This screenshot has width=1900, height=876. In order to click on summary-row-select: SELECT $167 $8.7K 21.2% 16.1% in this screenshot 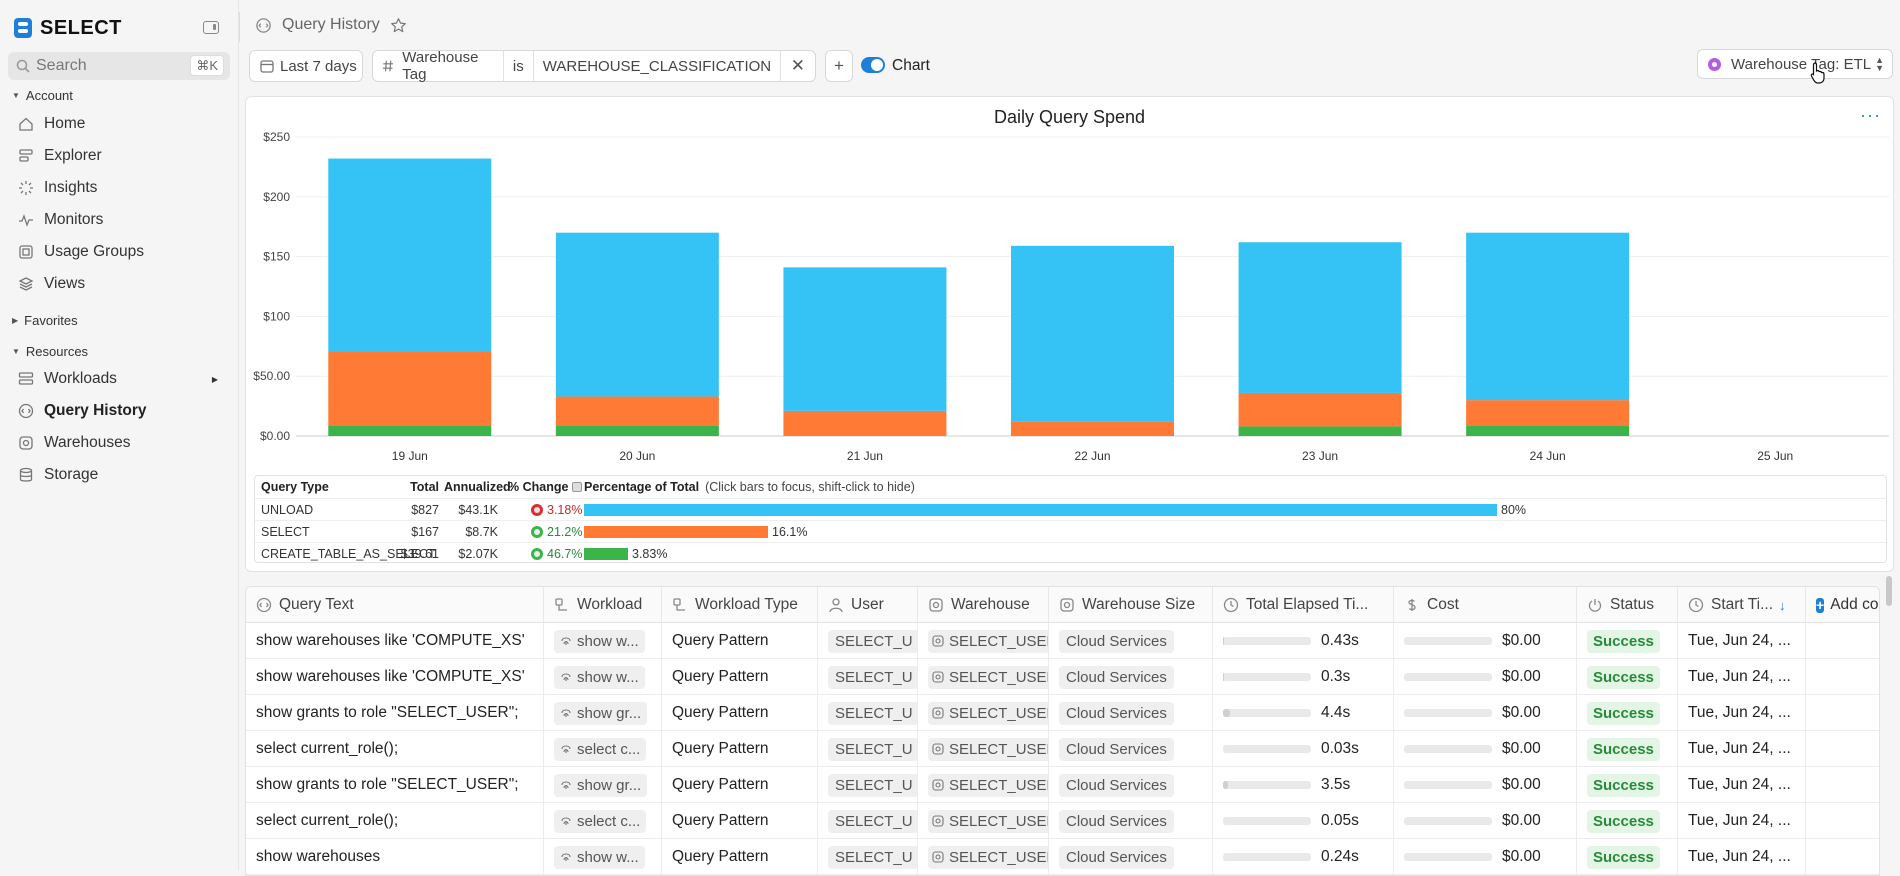, I will do `click(1070, 531)`.